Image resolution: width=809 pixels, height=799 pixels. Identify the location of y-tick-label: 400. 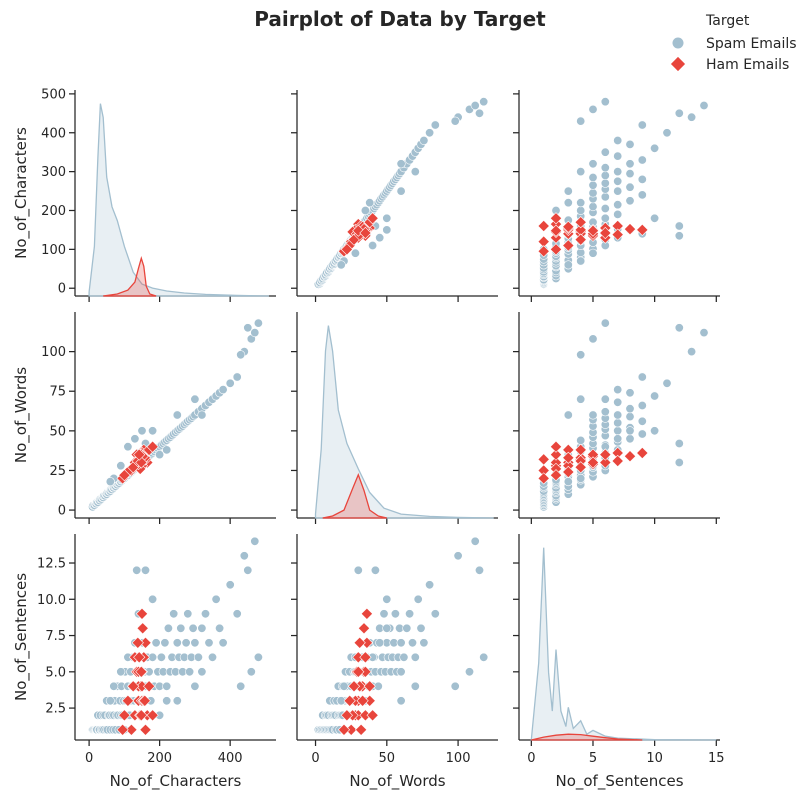
(53, 133).